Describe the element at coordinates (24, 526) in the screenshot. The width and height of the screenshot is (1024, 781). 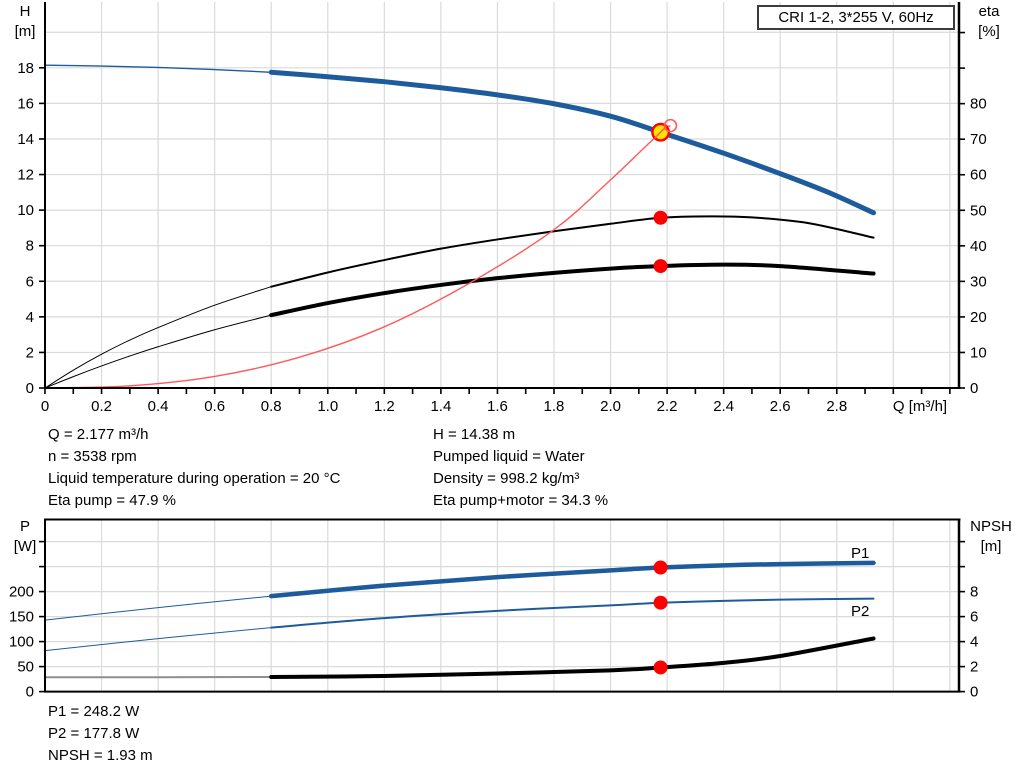
I see `p-axis-title-line1: P` at that location.